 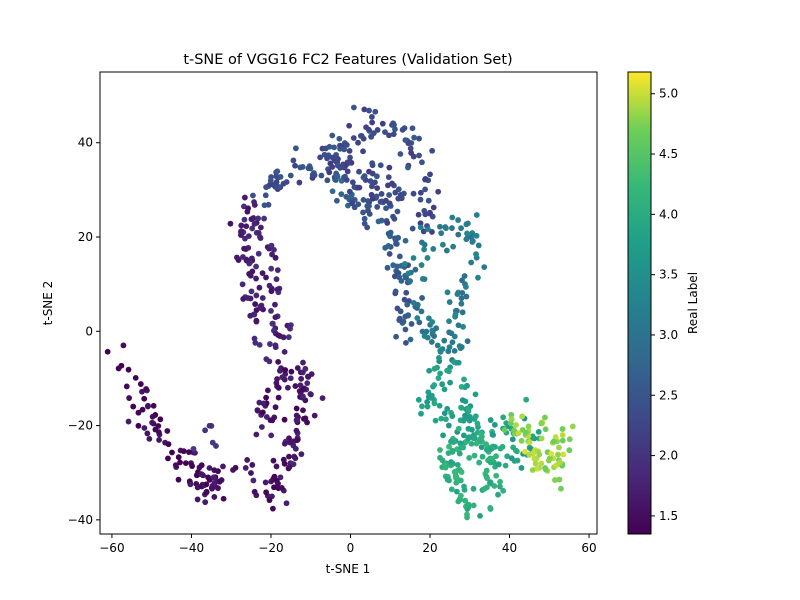 I want to click on x-tick-label: −20, so click(x=270, y=548).